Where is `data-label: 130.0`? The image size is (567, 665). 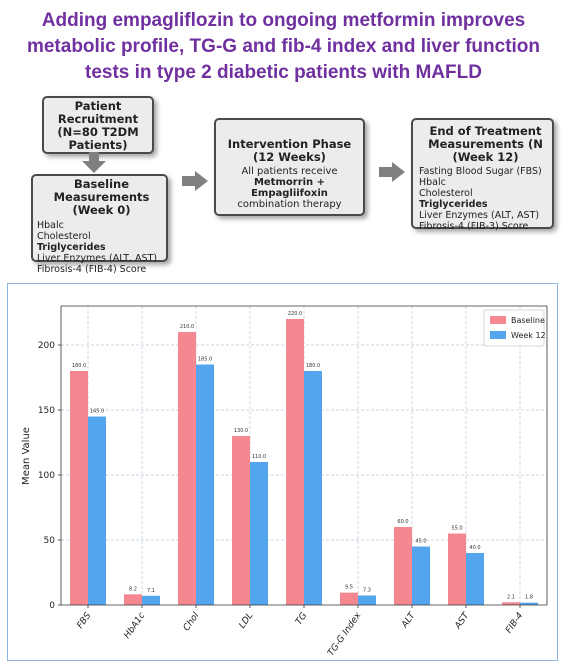 data-label: 130.0 is located at coordinates (241, 431).